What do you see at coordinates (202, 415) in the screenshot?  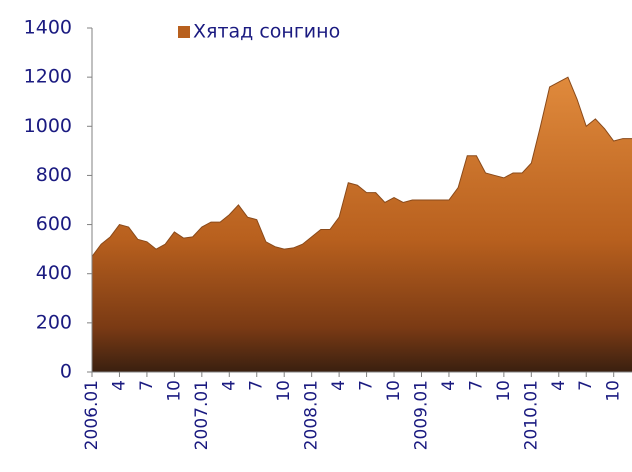 I see `x-tick-label: 2007.01` at bounding box center [202, 415].